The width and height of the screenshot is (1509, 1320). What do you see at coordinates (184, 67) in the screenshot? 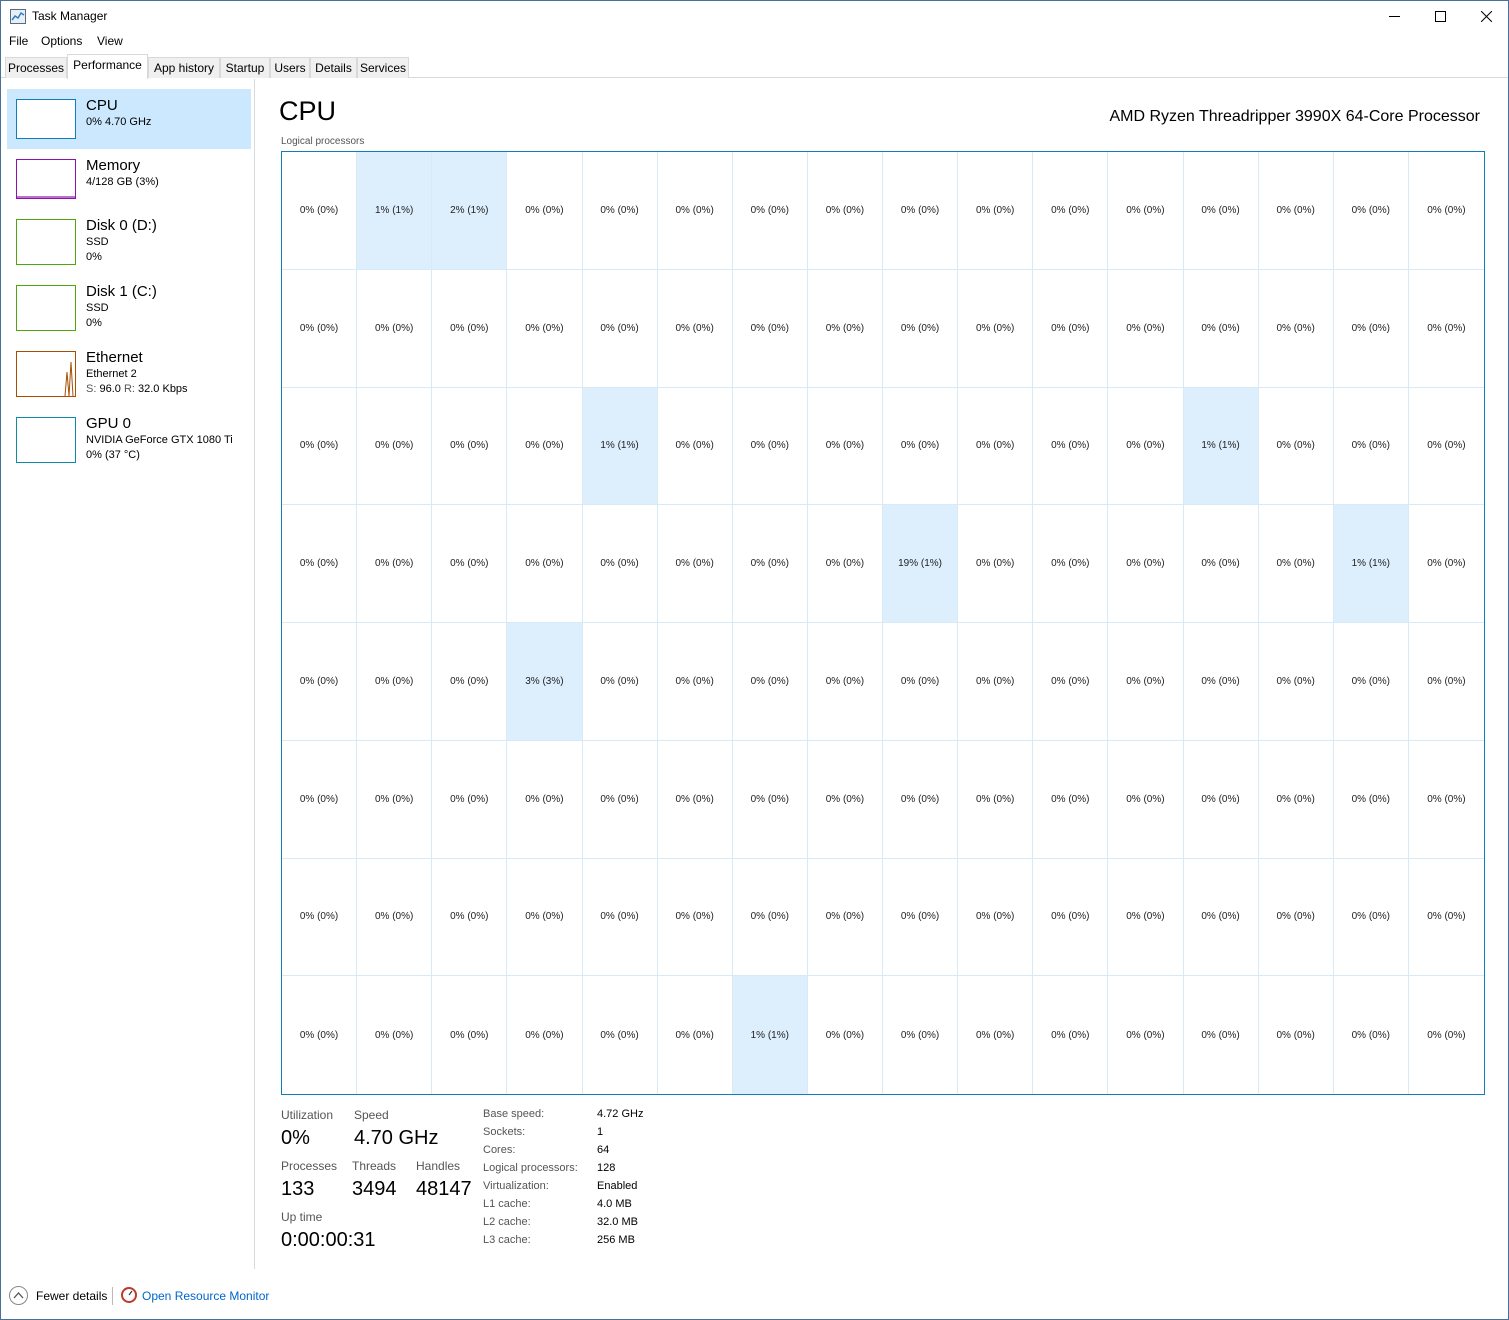
I see `tab-app-history: App history` at bounding box center [184, 67].